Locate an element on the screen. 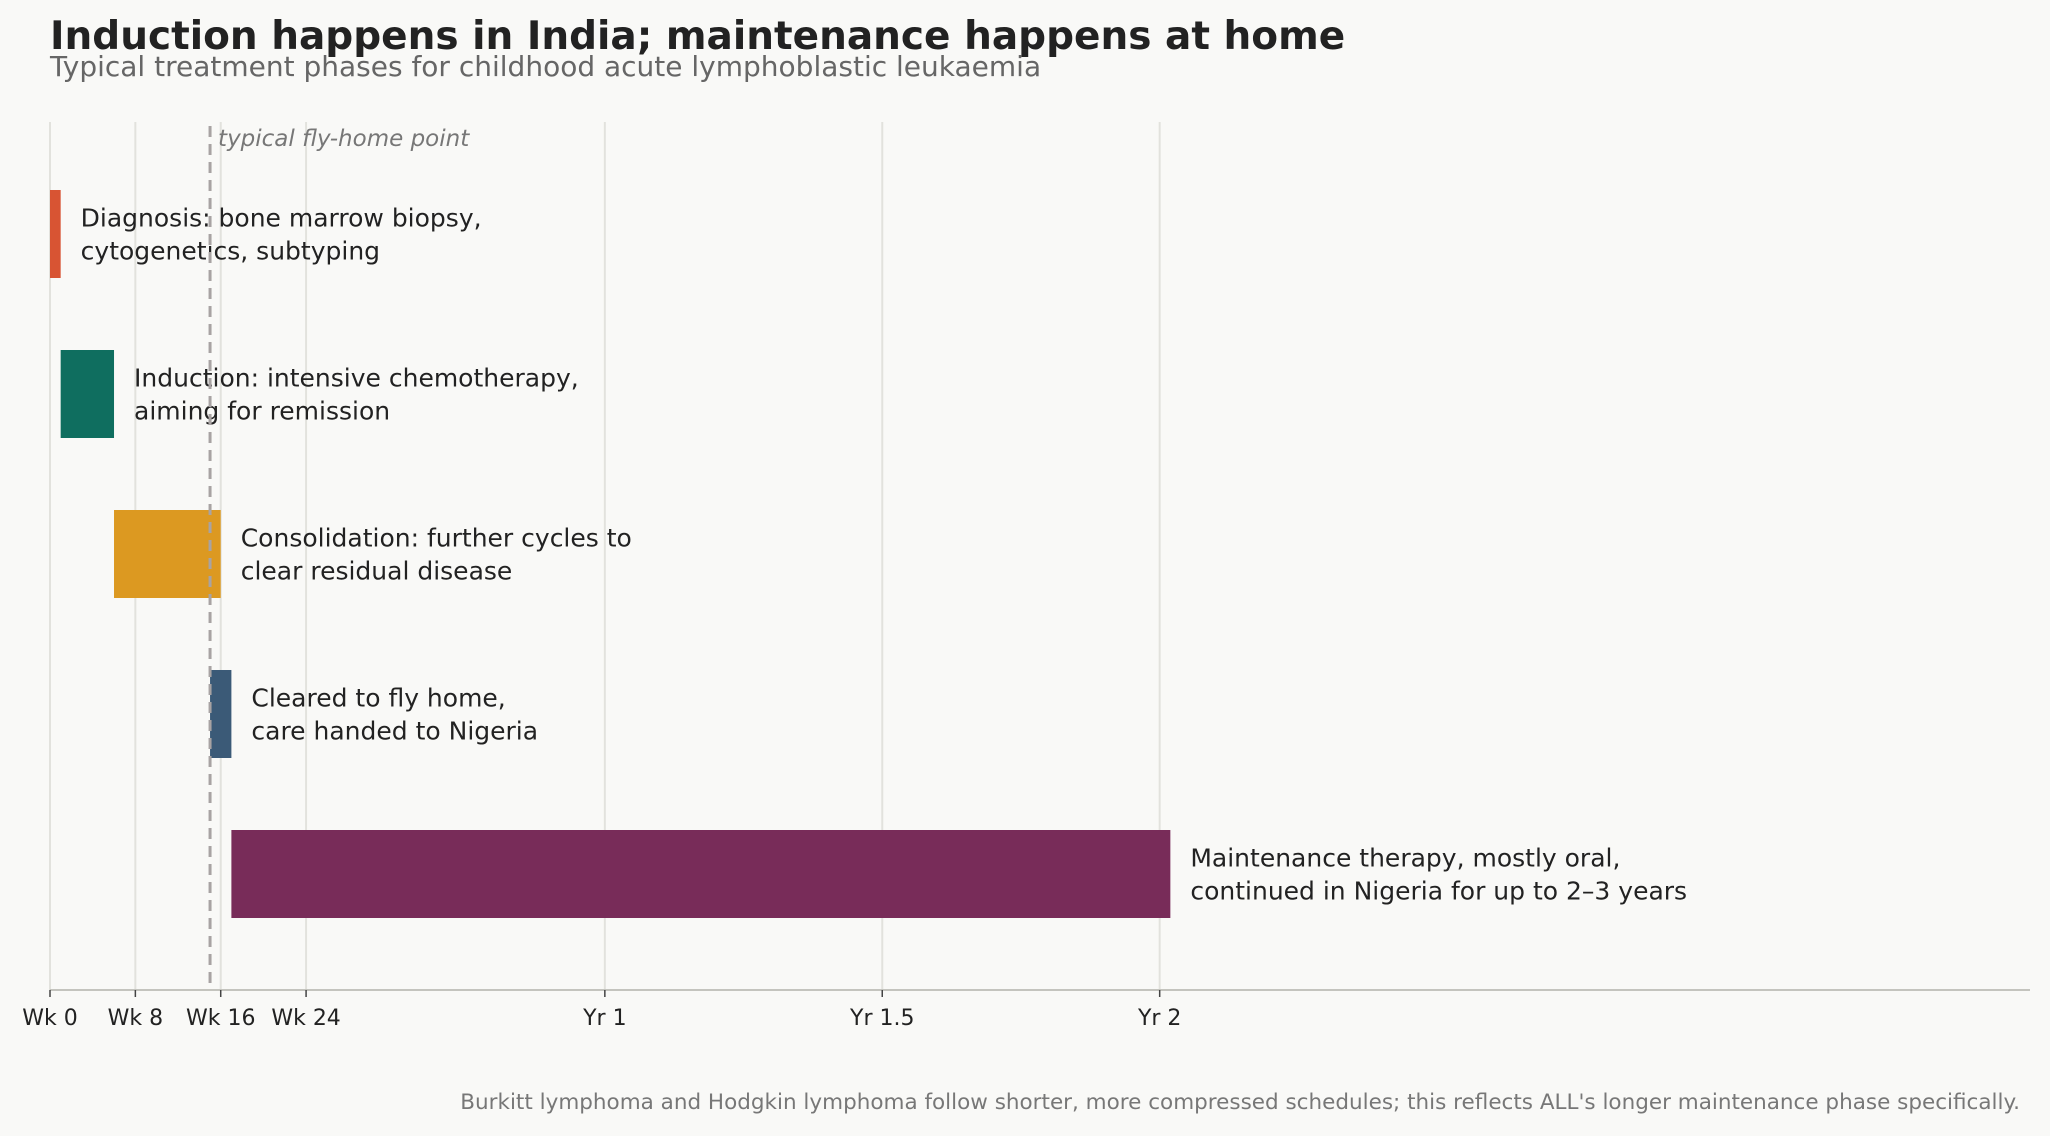 The height and width of the screenshot is (1136, 2050). phase-label-line: aiming for remission is located at coordinates (262, 411).